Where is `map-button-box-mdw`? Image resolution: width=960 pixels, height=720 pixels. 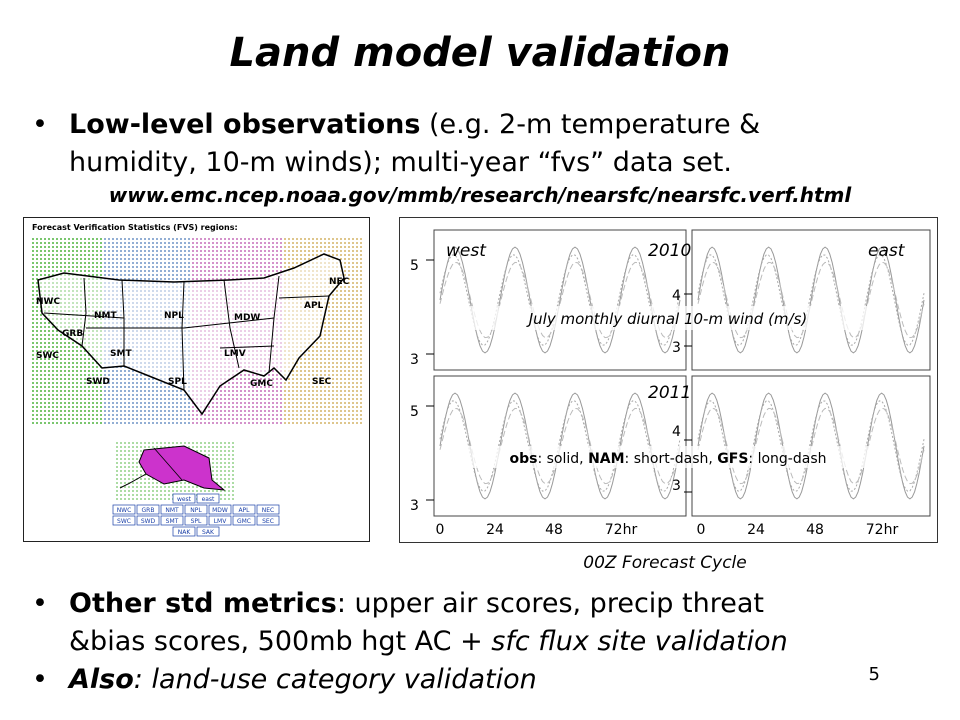
map-button-box-mdw is located at coordinates (220, 509).